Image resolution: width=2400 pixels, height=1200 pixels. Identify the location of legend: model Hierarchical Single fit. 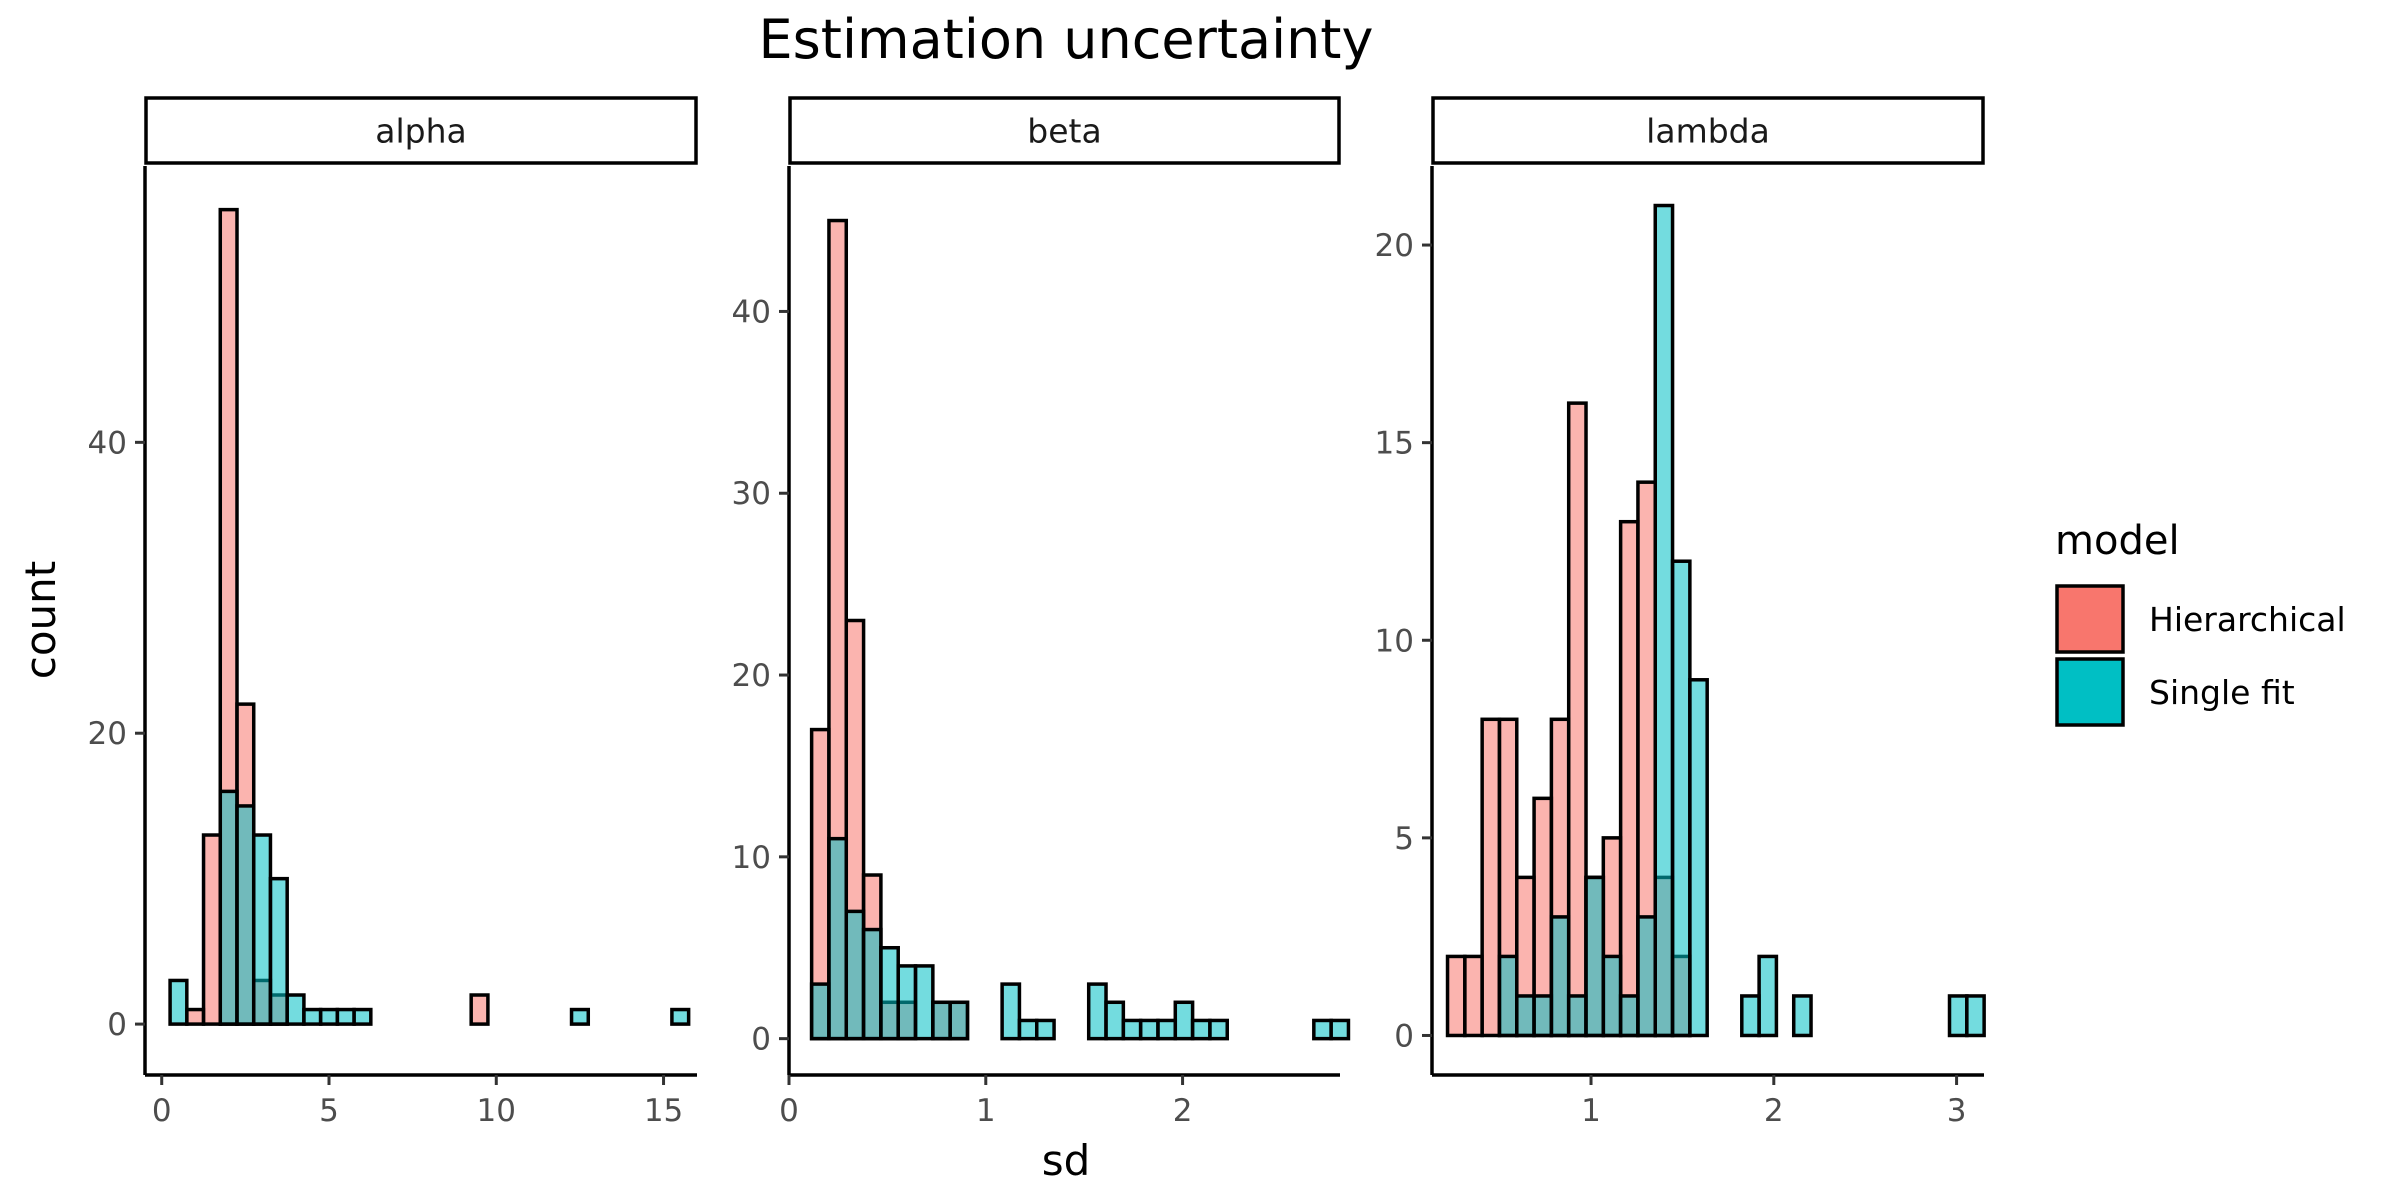
(2200, 622).